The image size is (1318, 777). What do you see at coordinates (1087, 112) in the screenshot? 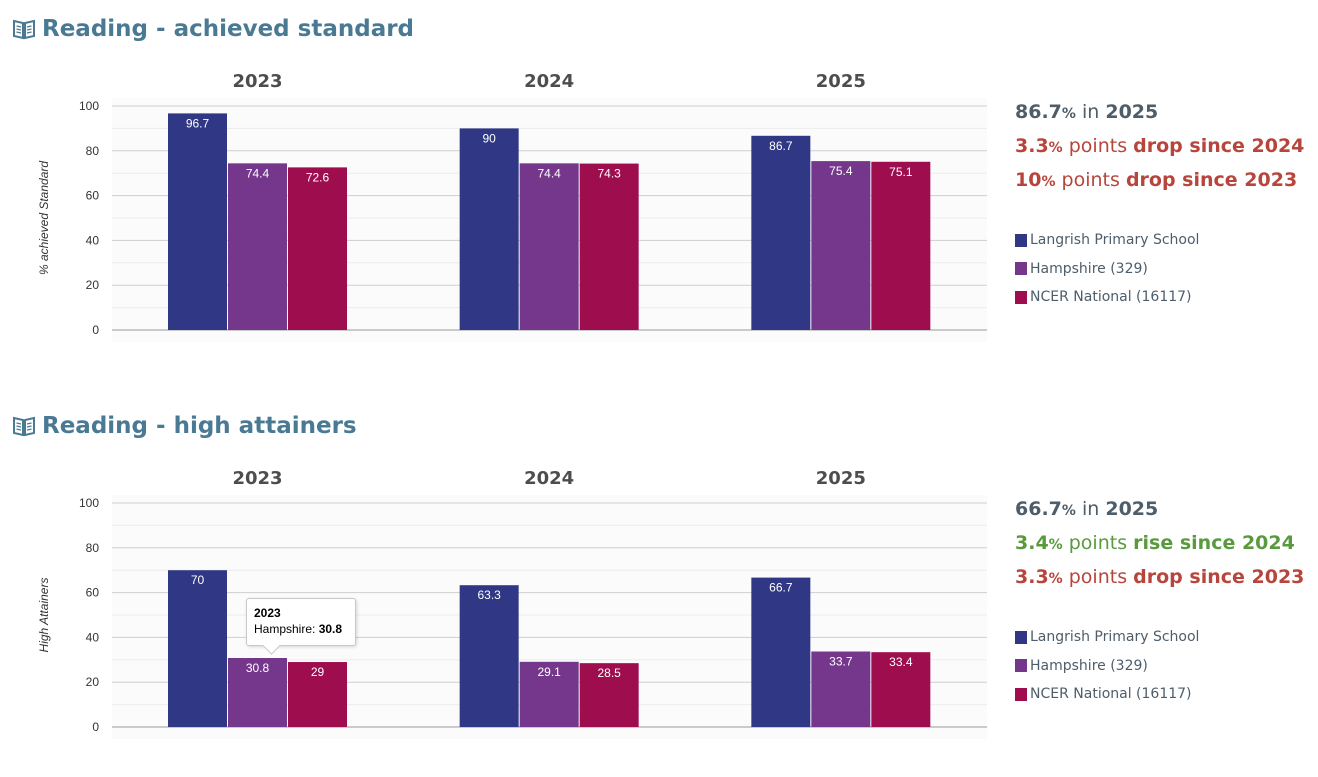
I see `stat-headline: 86.7% in 2025` at bounding box center [1087, 112].